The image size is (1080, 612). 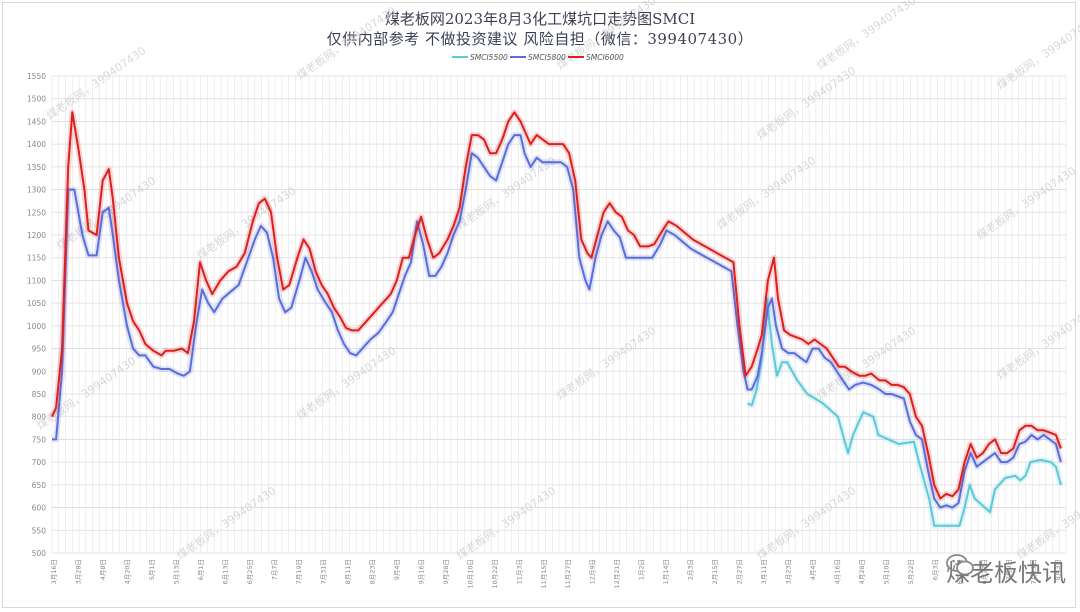 I want to click on y-tick-label: 1400, so click(x=36, y=144).